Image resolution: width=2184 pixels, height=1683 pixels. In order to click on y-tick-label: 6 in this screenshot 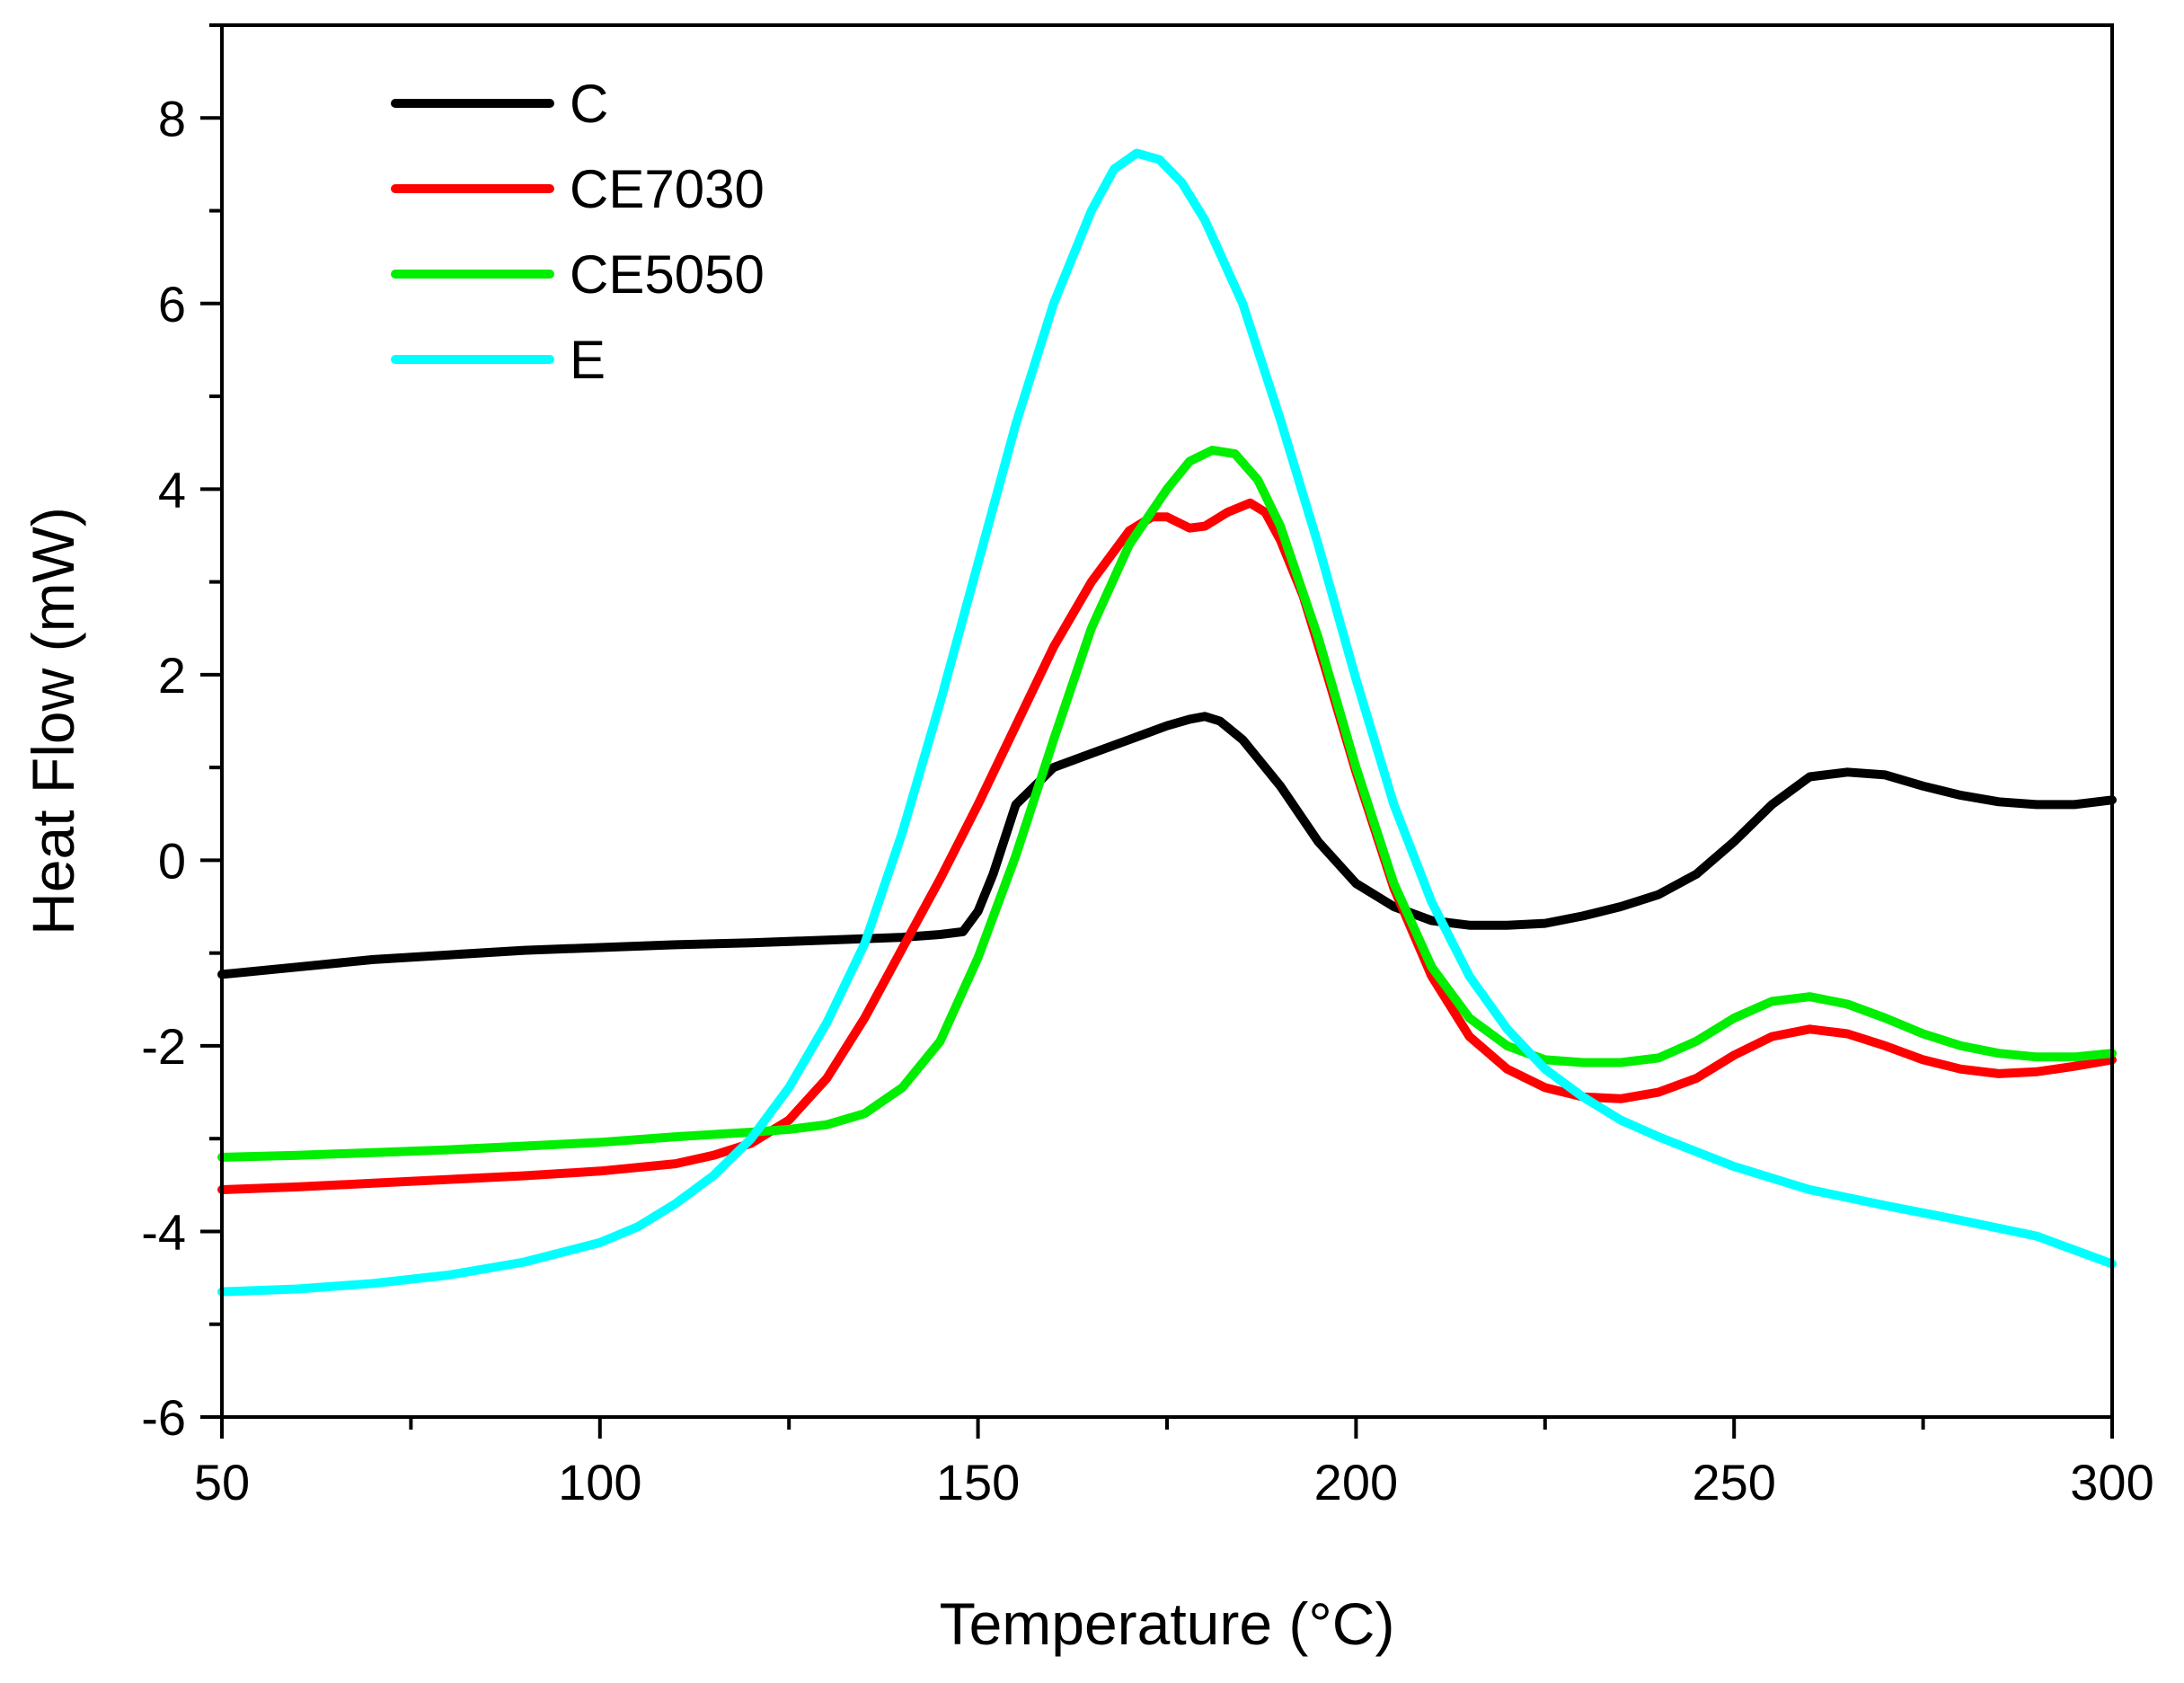, I will do `click(172, 304)`.